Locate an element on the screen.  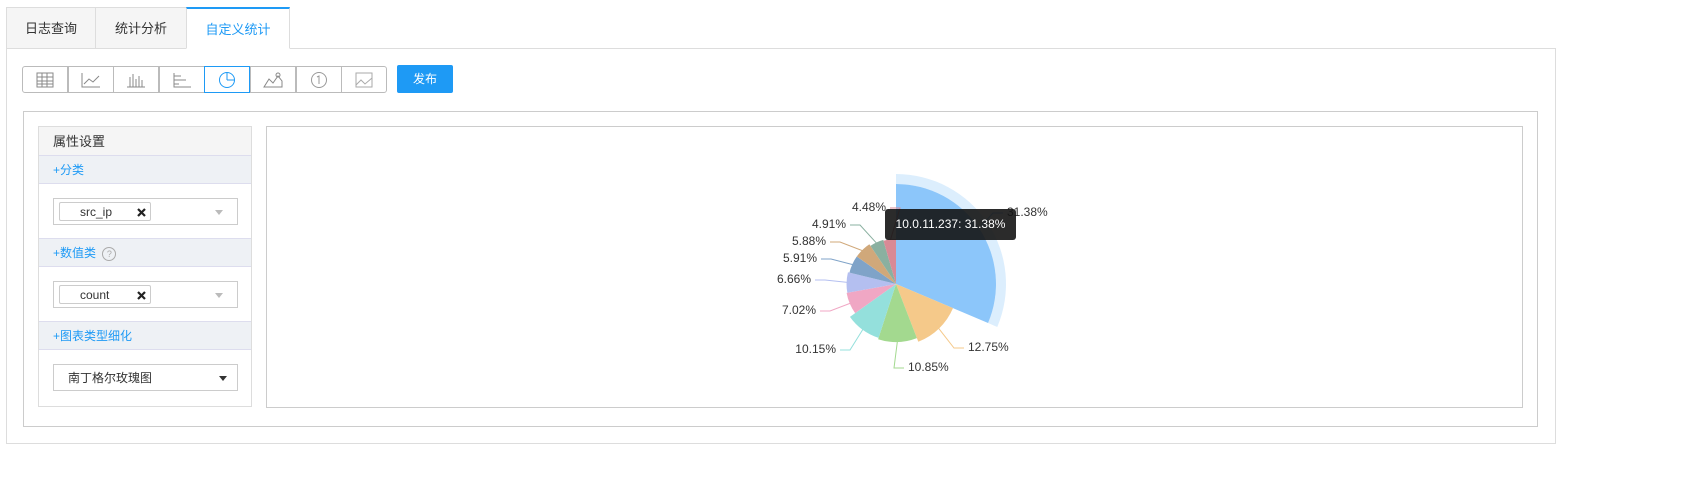
section-header: +图表类型细化 is located at coordinates (145, 335).